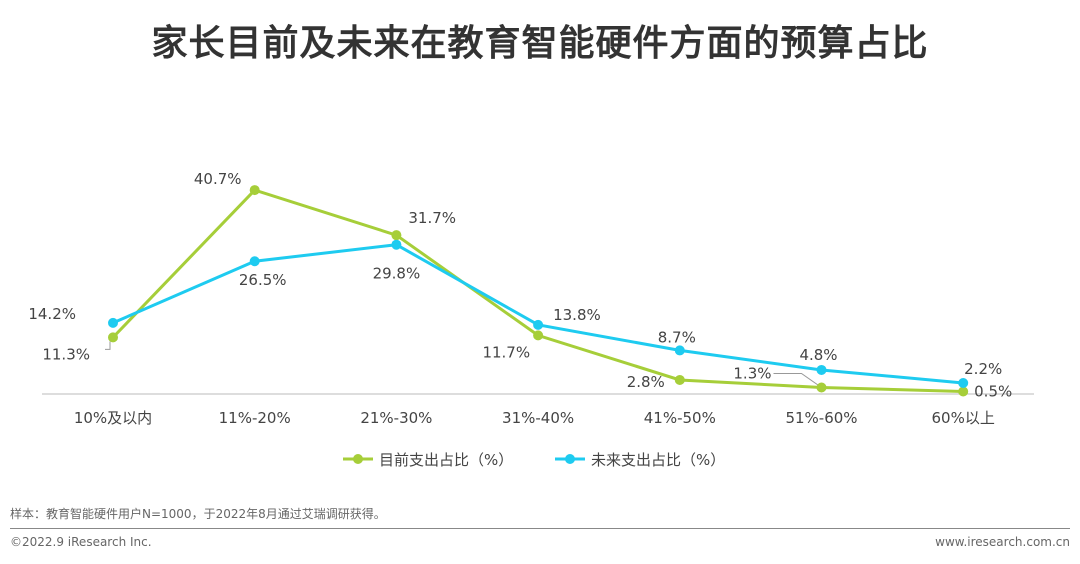 The width and height of the screenshot is (1080, 564). What do you see at coordinates (432, 218) in the screenshot?
I see `data-label: 31.7%` at bounding box center [432, 218].